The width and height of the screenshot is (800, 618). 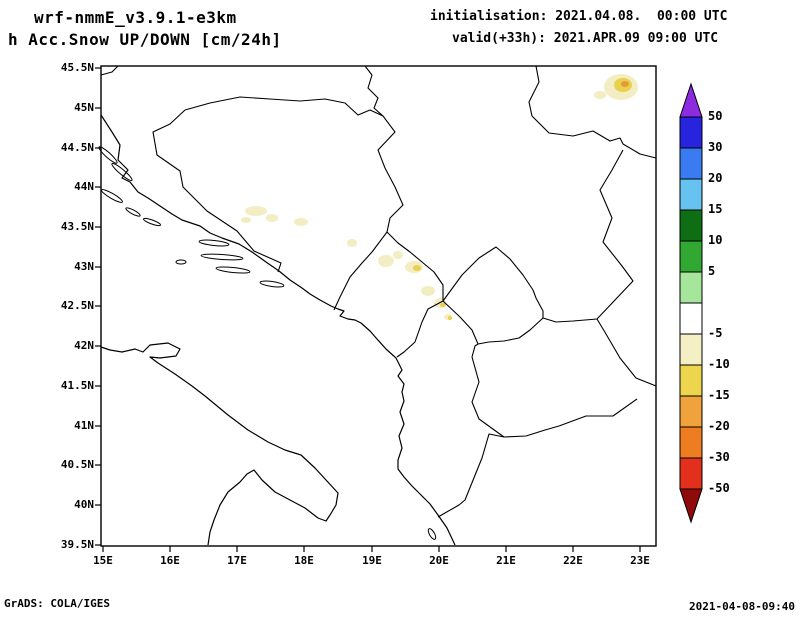 What do you see at coordinates (388, 294) in the screenshot?
I see `border-montenegro` at bounding box center [388, 294].